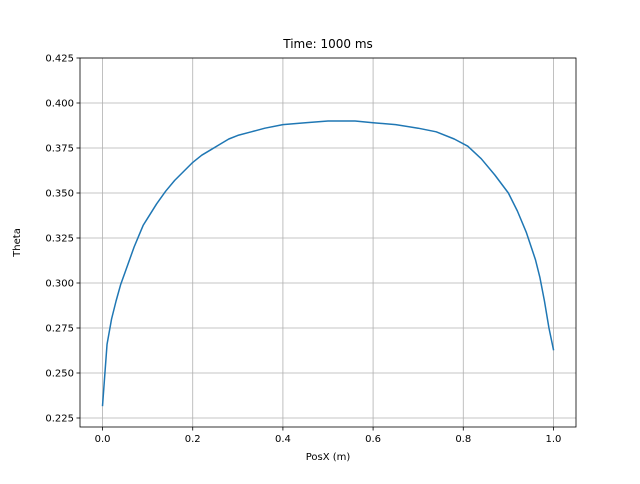 The image size is (640, 484). I want to click on y-tick-label: 0.300, so click(59, 284).